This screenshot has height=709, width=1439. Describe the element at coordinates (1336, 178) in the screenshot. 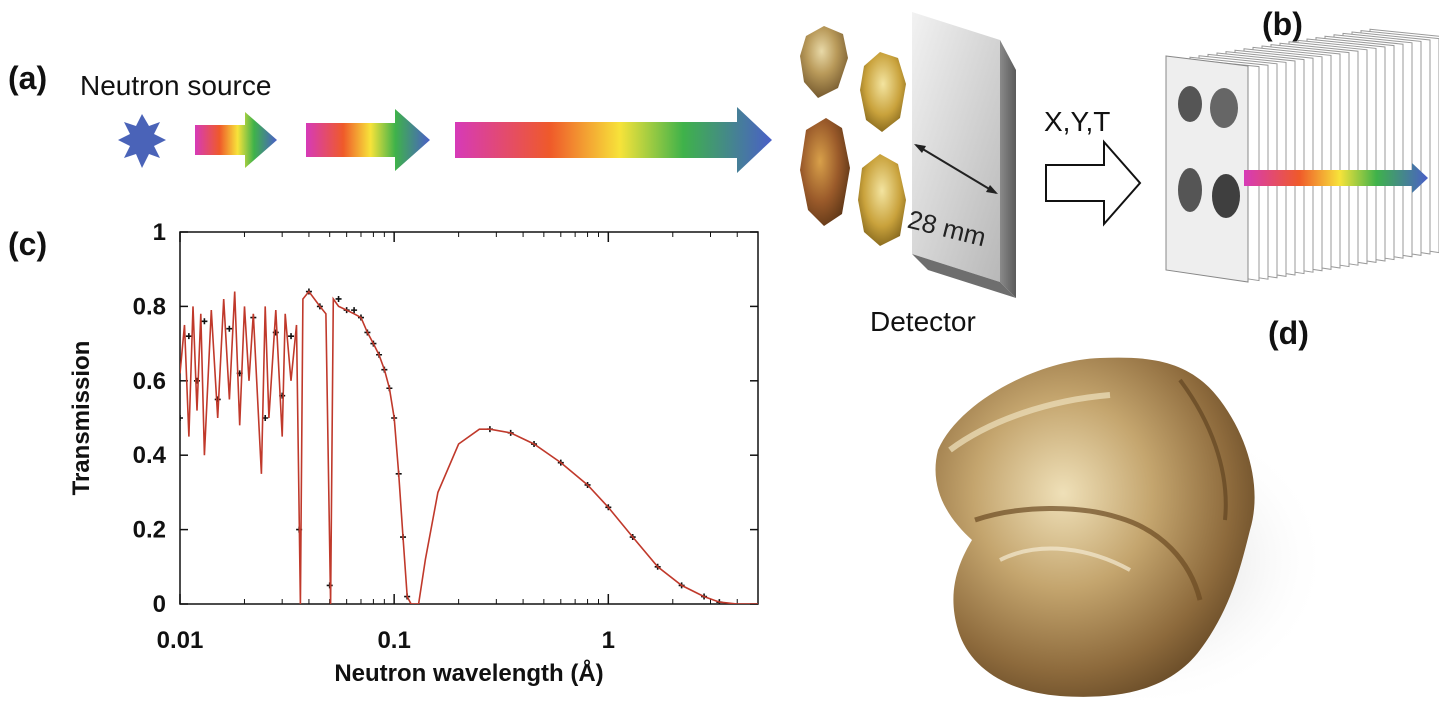

I see `time-axis-arrow` at that location.